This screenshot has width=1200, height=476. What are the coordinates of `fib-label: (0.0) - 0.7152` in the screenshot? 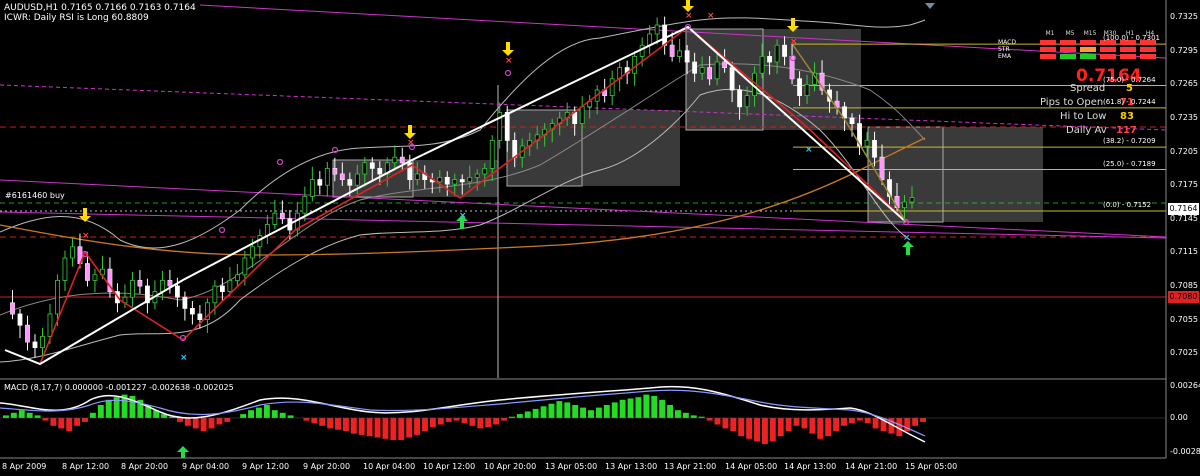 It's located at (1127, 204).